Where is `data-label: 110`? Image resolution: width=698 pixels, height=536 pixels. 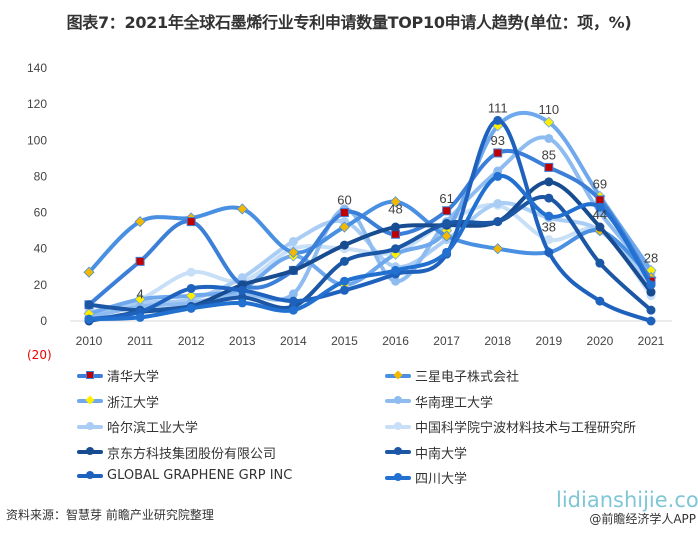 data-label: 110 is located at coordinates (548, 109).